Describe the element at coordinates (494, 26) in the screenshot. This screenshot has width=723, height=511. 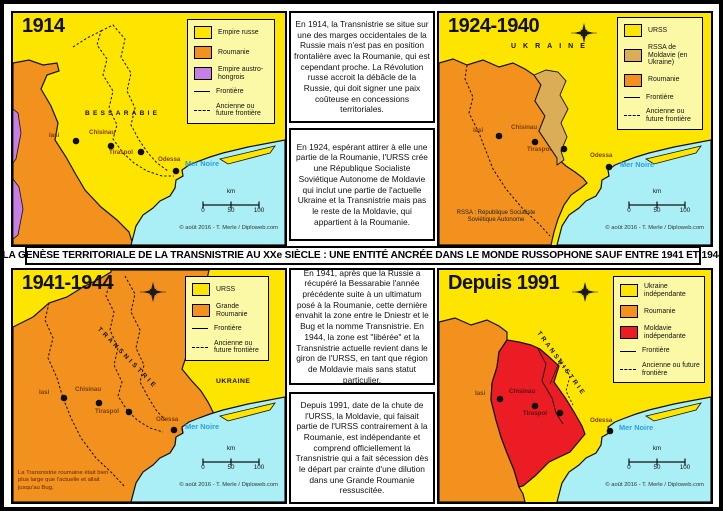
I see `map-title-1924-1940: 1924-1940` at that location.